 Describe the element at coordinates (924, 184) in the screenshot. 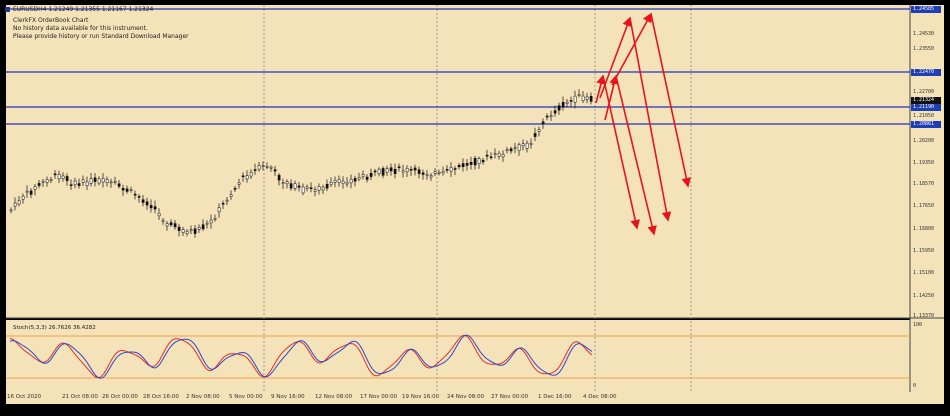

I see `price-tick: 1.18570` at that location.